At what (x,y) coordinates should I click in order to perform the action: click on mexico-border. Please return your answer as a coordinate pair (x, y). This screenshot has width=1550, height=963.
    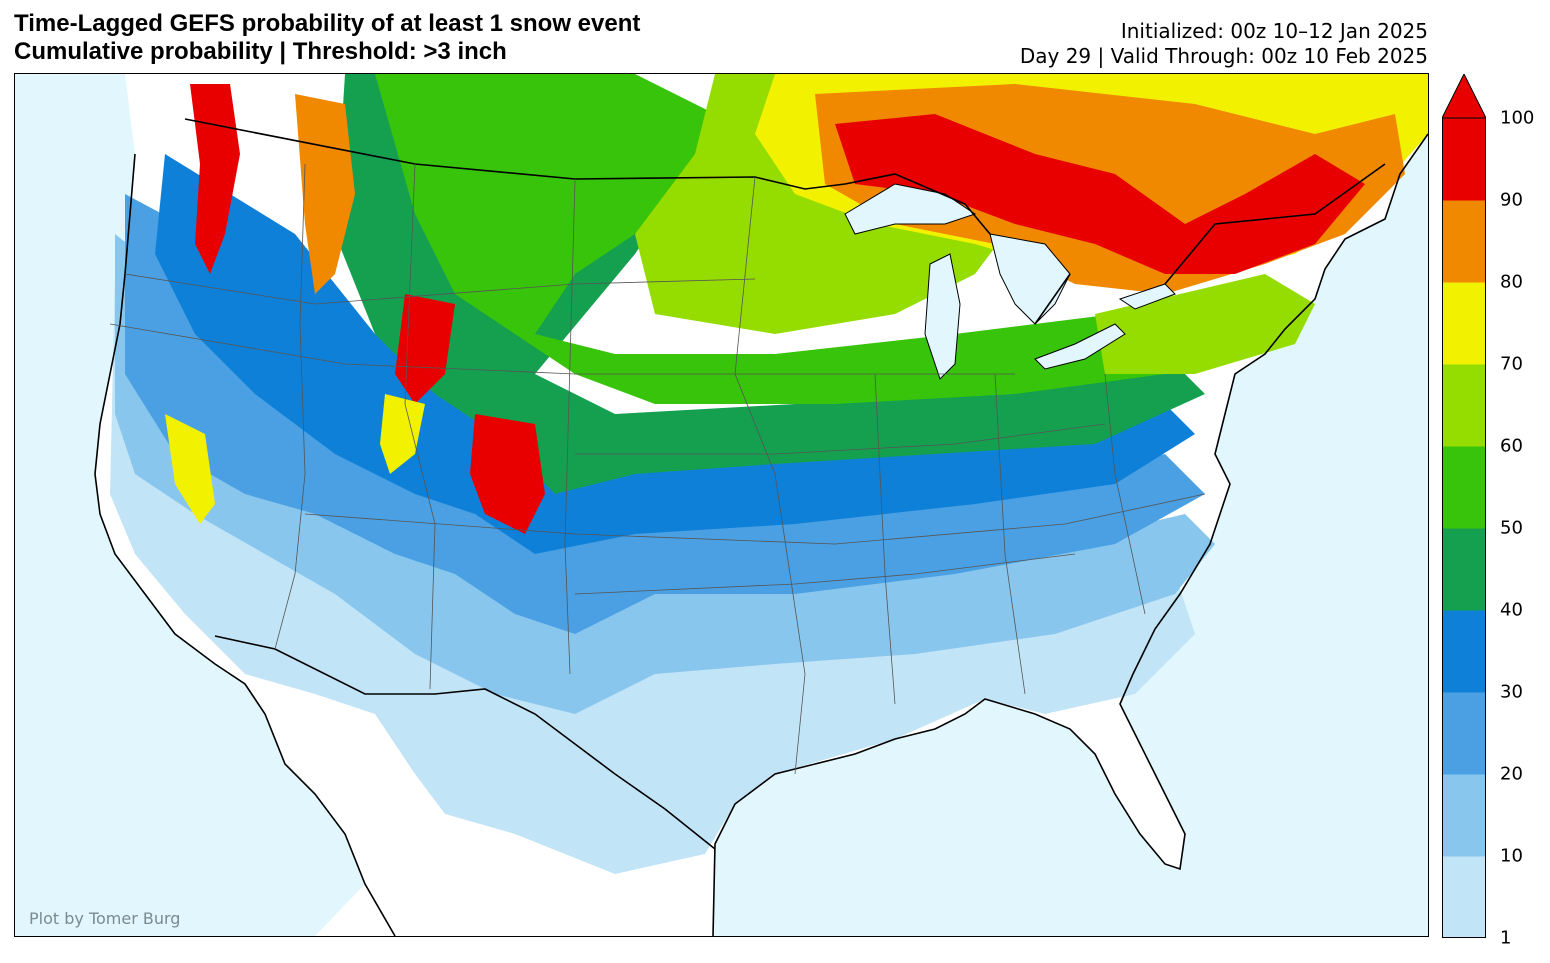
    Looking at the image, I should click on (465, 742).